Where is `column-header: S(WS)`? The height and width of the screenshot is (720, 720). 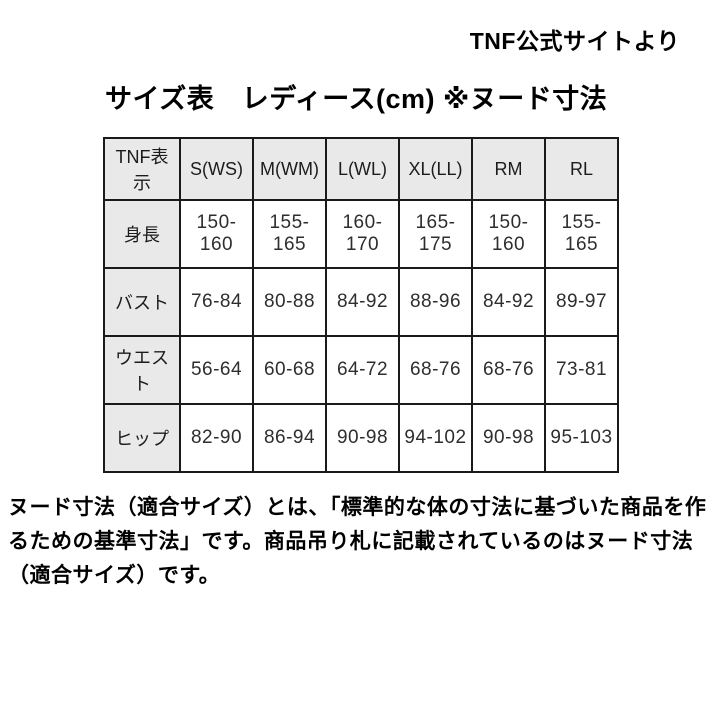 column-header: S(WS) is located at coordinates (216, 169).